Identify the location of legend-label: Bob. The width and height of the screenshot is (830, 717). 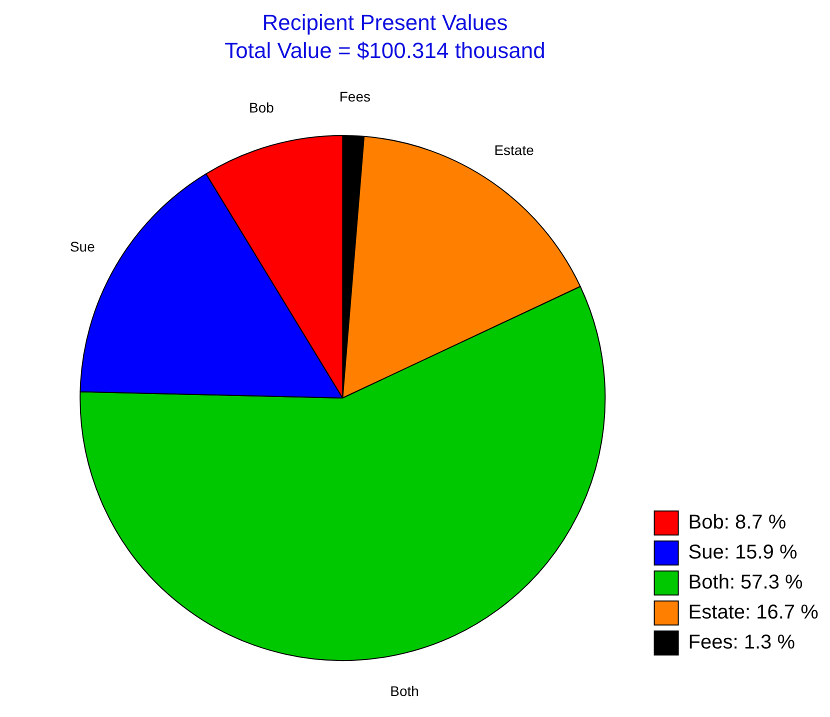
(706, 523).